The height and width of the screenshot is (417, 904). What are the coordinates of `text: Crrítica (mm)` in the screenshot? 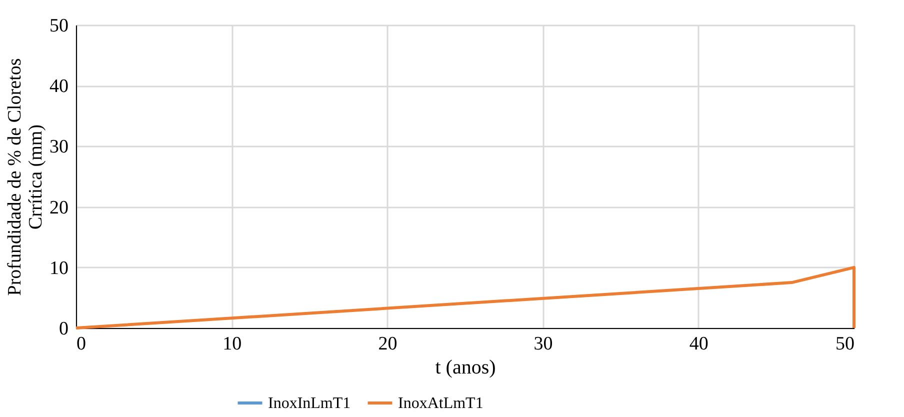 It's located at (36, 177).